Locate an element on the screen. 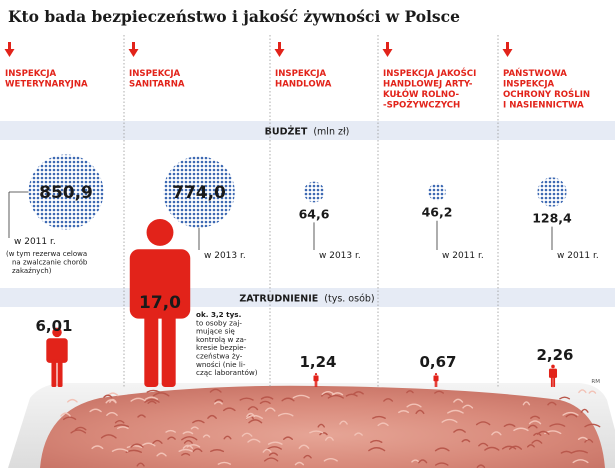 The height and width of the screenshot is (468, 615). employment-value-label: 17,0 is located at coordinates (160, 303).